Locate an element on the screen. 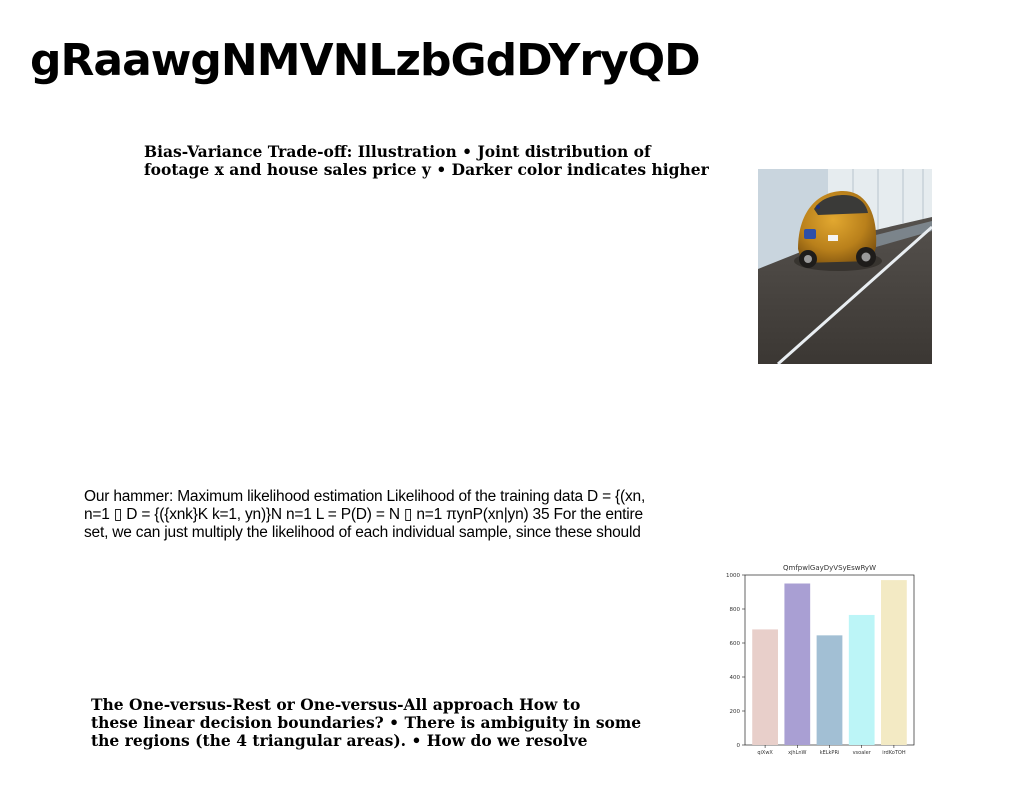 The height and width of the screenshot is (788, 1024). y-tick-label: 1000 is located at coordinates (733, 576).